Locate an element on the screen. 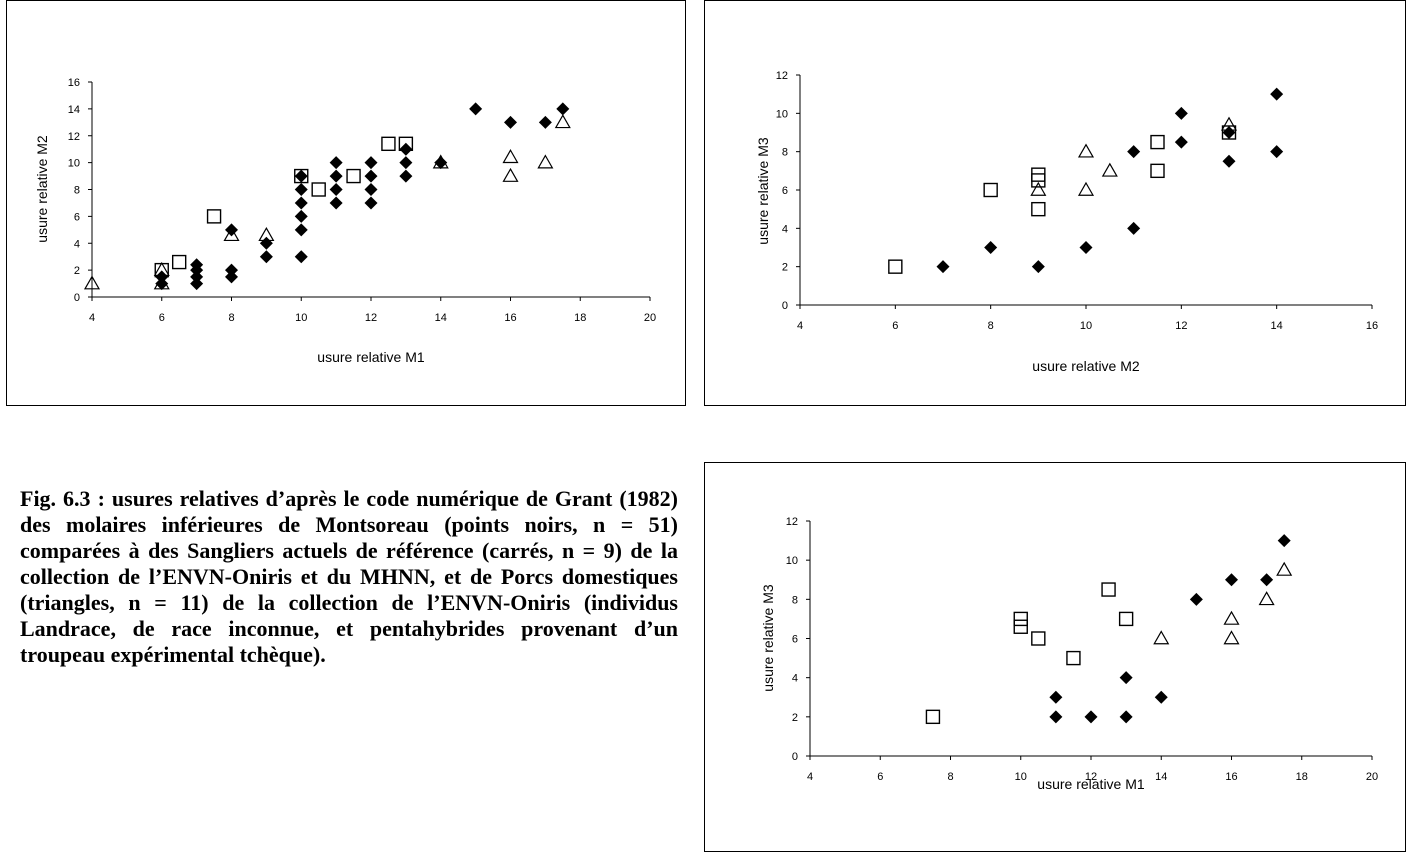  y-tick-label: 16 is located at coordinates (74, 83).